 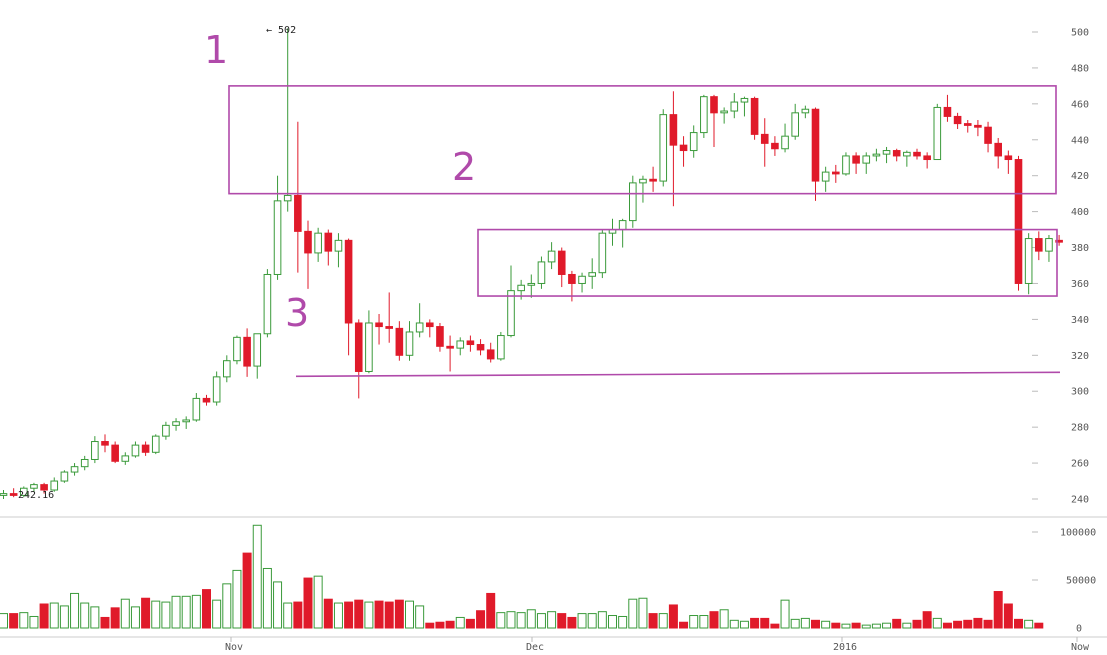 What do you see at coordinates (1078, 533) in the screenshot?
I see `volume-tick-label: 100000` at bounding box center [1078, 533].